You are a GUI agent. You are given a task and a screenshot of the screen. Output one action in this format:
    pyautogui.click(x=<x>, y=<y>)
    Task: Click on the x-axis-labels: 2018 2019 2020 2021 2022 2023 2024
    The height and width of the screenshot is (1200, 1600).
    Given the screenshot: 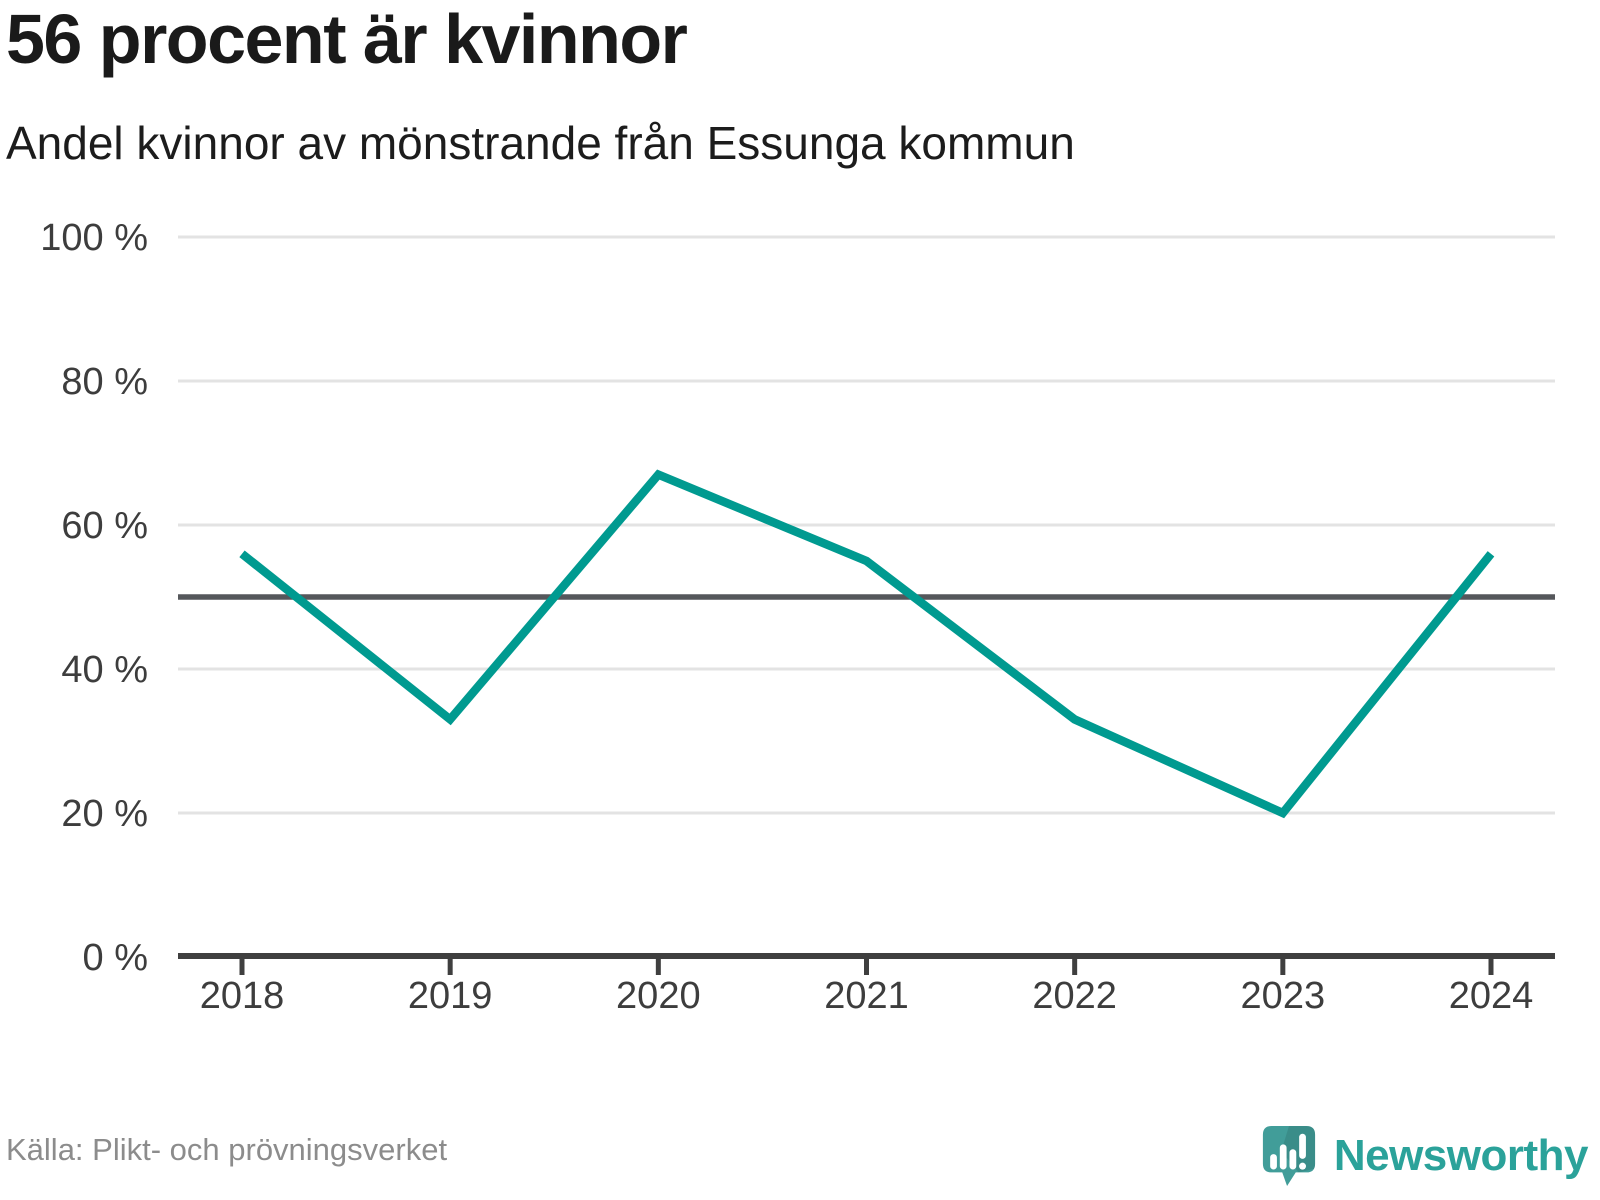 What is the action you would take?
    pyautogui.click(x=867, y=996)
    